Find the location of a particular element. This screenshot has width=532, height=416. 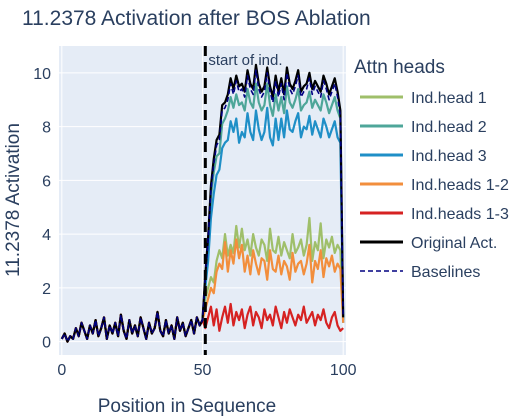

legend-title: Attn heads is located at coordinates (399, 67).